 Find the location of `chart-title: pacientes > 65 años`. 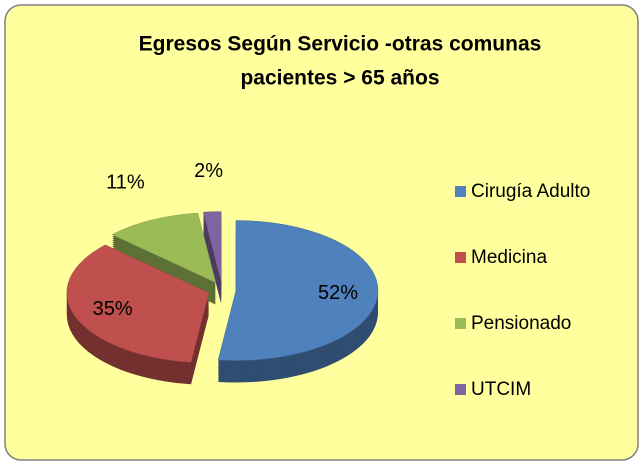

chart-title: pacientes > 65 años is located at coordinates (339, 78).